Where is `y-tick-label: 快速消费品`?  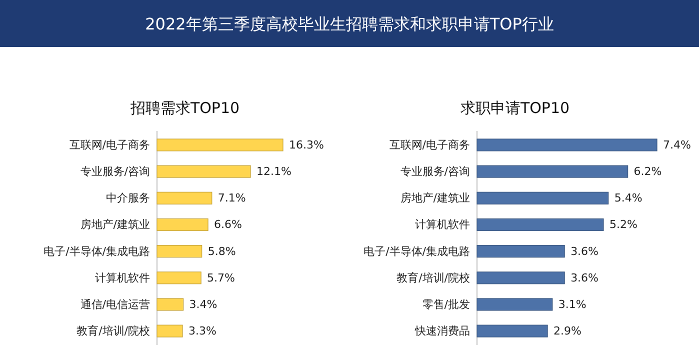 y-tick-label: 快速消费品 is located at coordinates (442, 331).